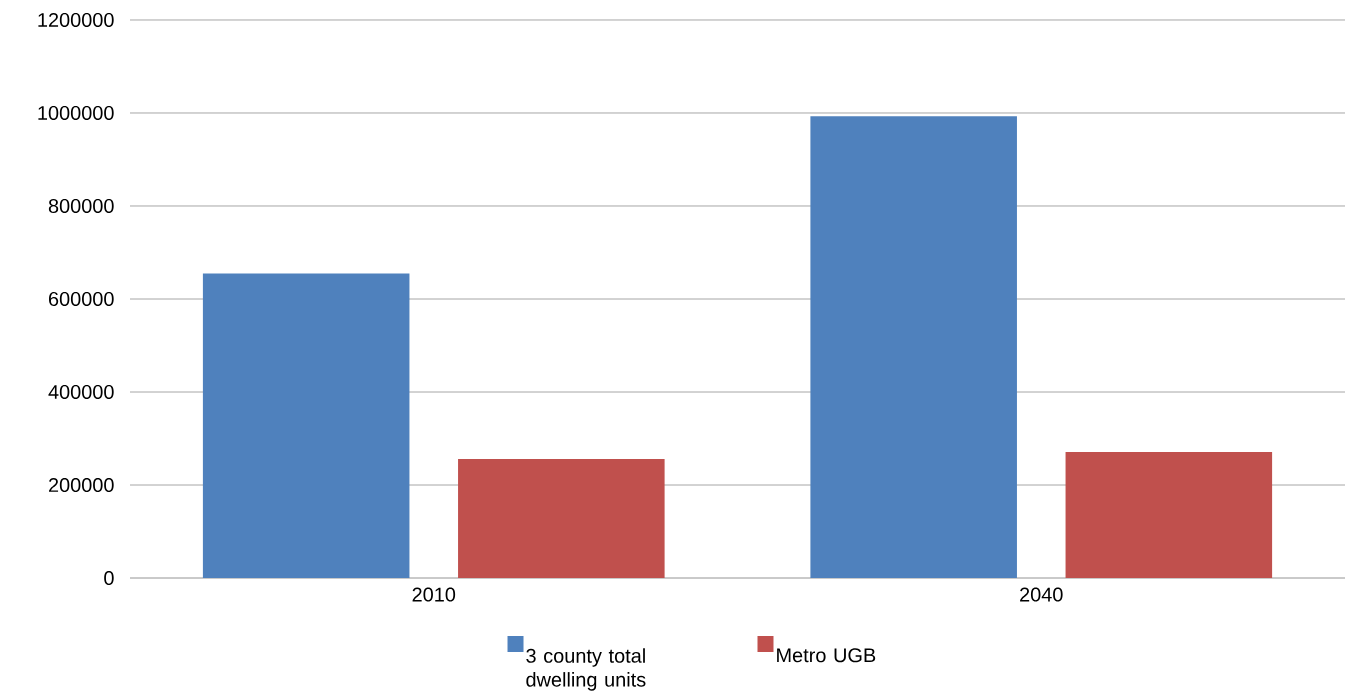 The width and height of the screenshot is (1356, 692). Describe the element at coordinates (586, 669) in the screenshot. I see `legend-label: 3 county total dwelling units` at that location.